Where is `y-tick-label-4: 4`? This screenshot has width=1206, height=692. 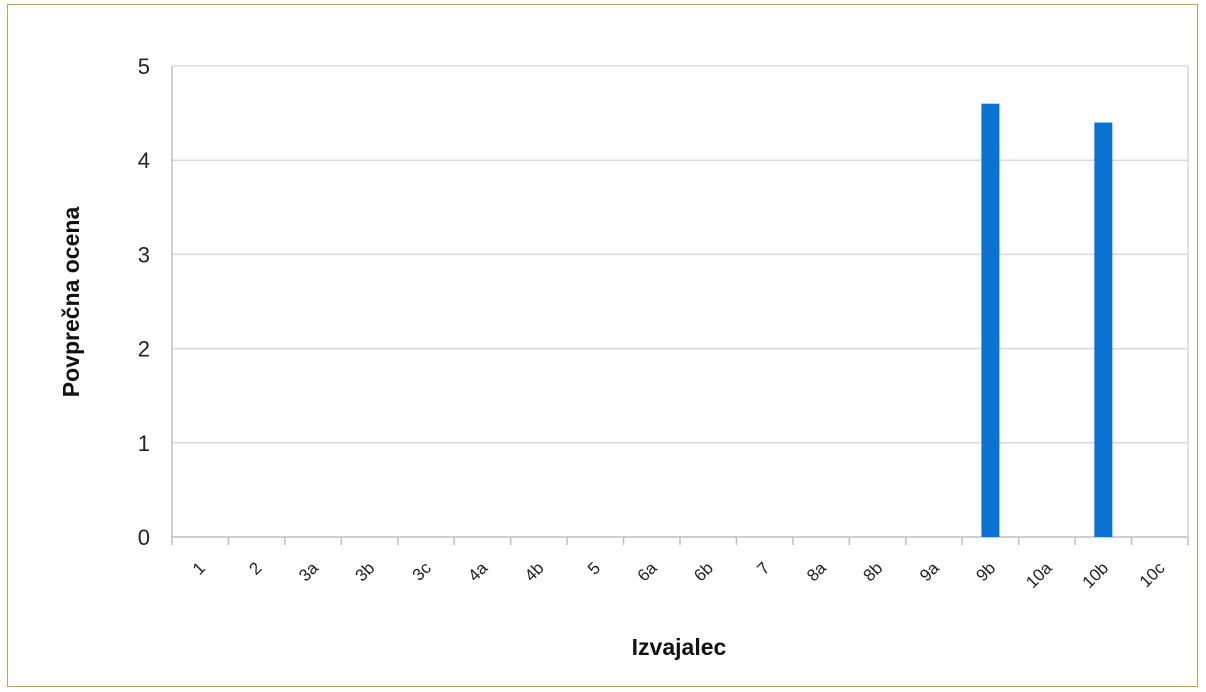 y-tick-label-4: 4 is located at coordinates (144, 160).